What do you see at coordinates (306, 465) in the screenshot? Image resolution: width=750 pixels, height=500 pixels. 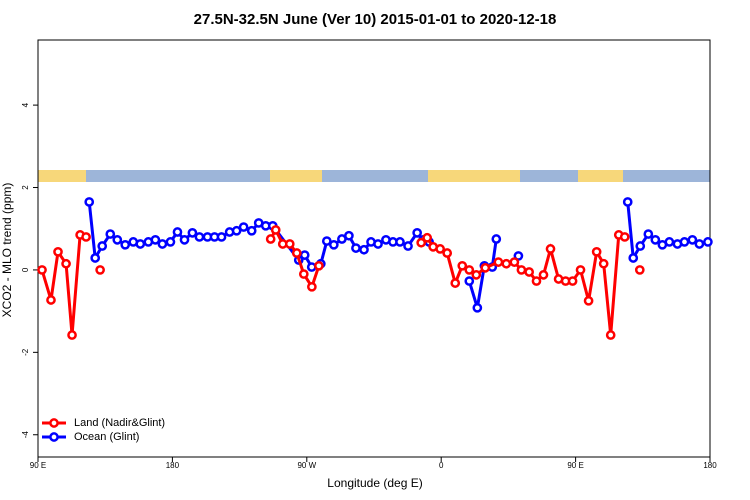 I see `x-tick-label: 90 W` at bounding box center [306, 465].